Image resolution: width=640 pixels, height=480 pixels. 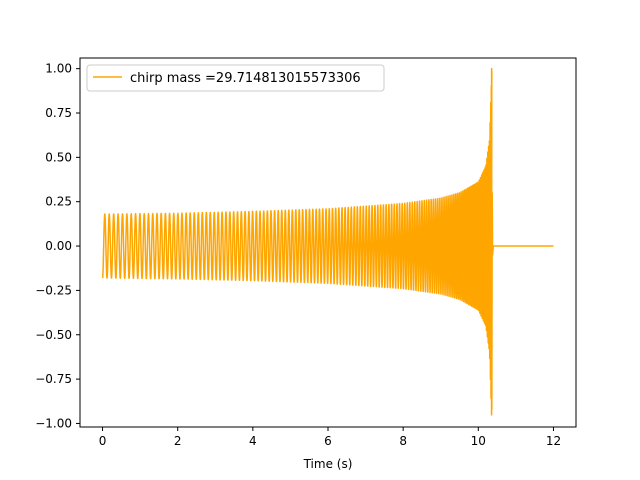 I want to click on x-tick-label: 6, so click(x=328, y=441).